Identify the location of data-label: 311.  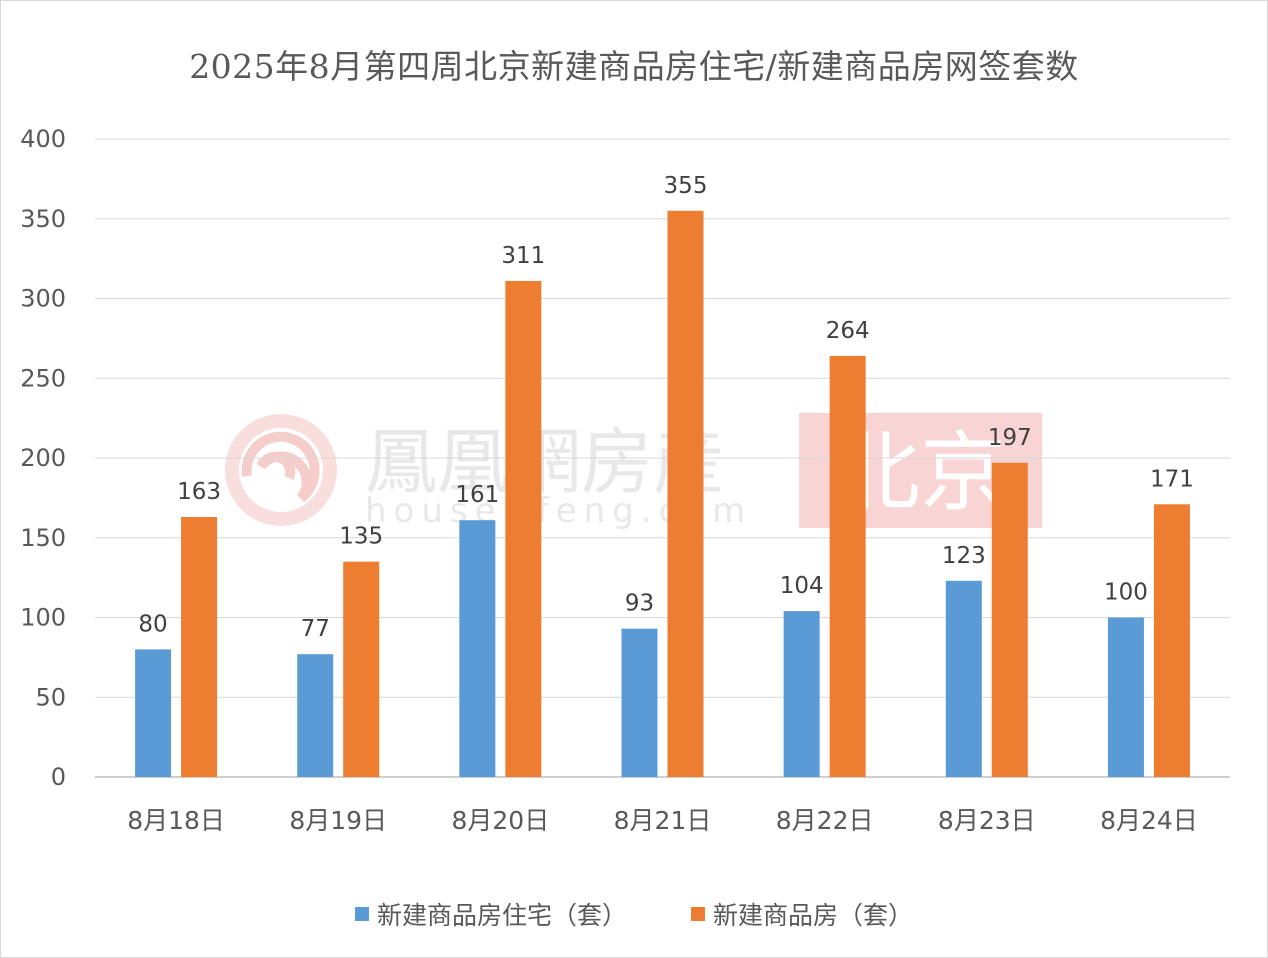
(523, 256).